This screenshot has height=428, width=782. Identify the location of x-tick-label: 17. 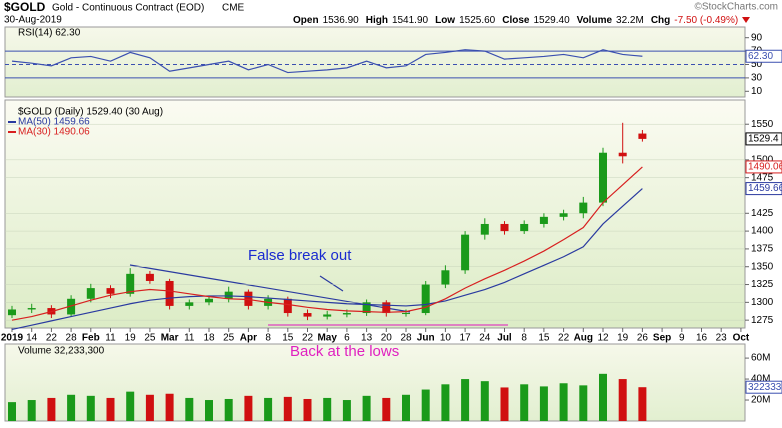
(466, 338).